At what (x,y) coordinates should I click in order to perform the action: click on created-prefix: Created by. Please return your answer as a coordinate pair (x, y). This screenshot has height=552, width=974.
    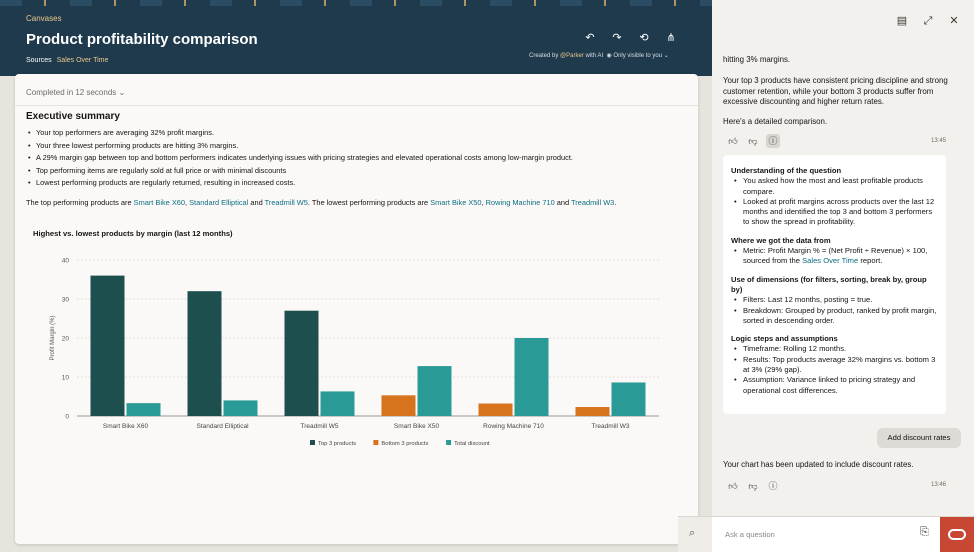
    Looking at the image, I should click on (544, 56).